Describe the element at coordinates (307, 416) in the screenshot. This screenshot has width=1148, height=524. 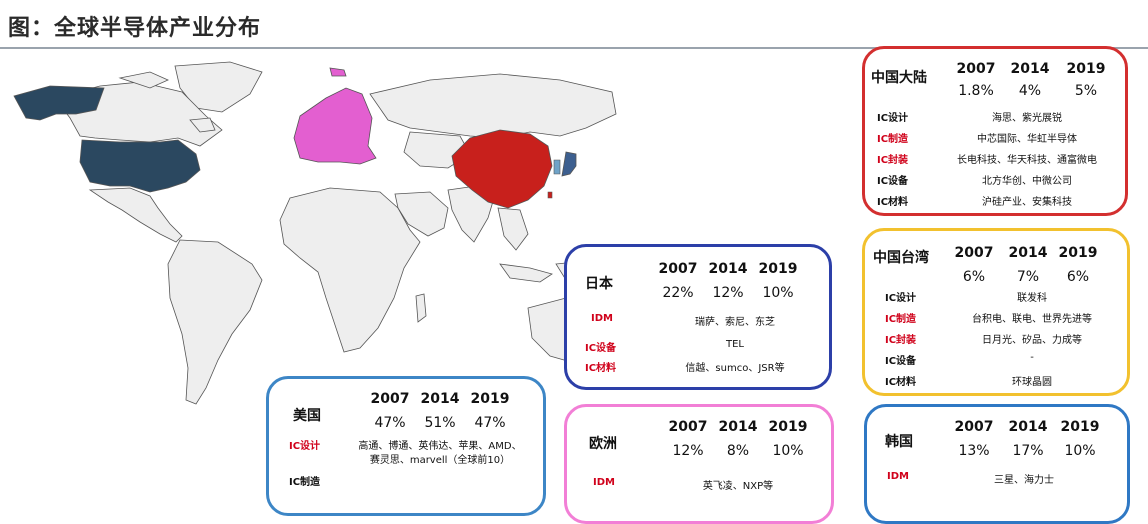
I see `region-title: 美国` at that location.